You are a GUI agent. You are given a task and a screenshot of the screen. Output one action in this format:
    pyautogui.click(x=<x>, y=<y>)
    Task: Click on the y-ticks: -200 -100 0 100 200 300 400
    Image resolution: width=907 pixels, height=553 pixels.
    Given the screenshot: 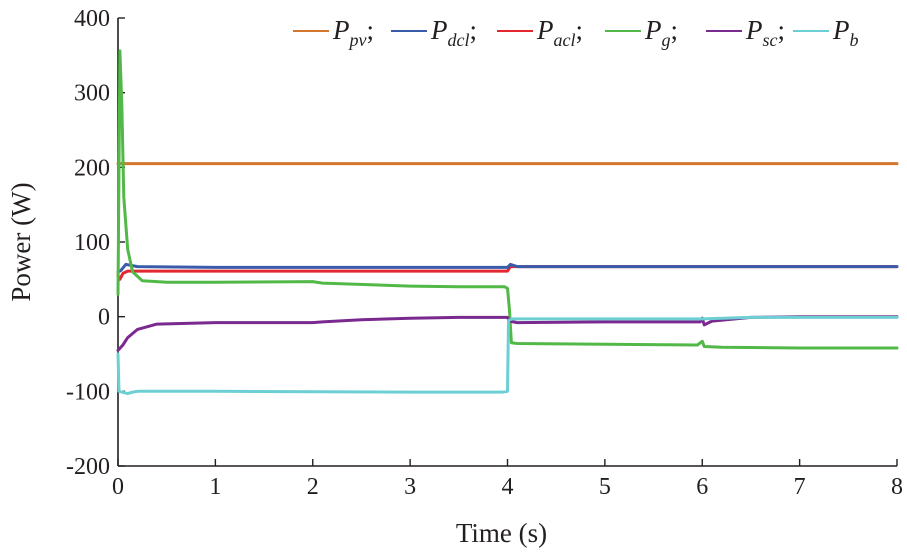 What is the action you would take?
    pyautogui.click(x=95, y=243)
    